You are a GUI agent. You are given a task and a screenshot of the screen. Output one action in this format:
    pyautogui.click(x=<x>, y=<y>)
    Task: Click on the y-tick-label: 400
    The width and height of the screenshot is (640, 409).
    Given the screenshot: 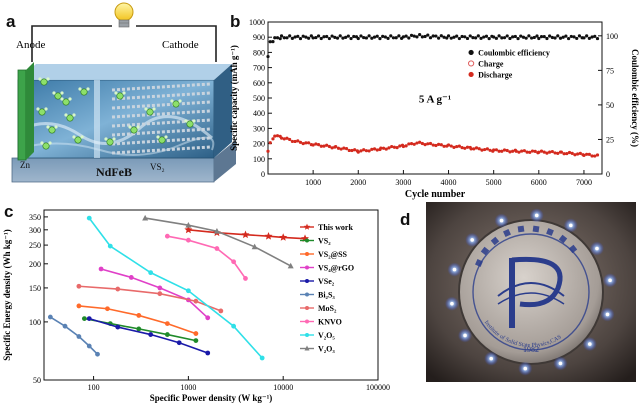 What is the action you would take?
    pyautogui.click(x=259, y=113)
    